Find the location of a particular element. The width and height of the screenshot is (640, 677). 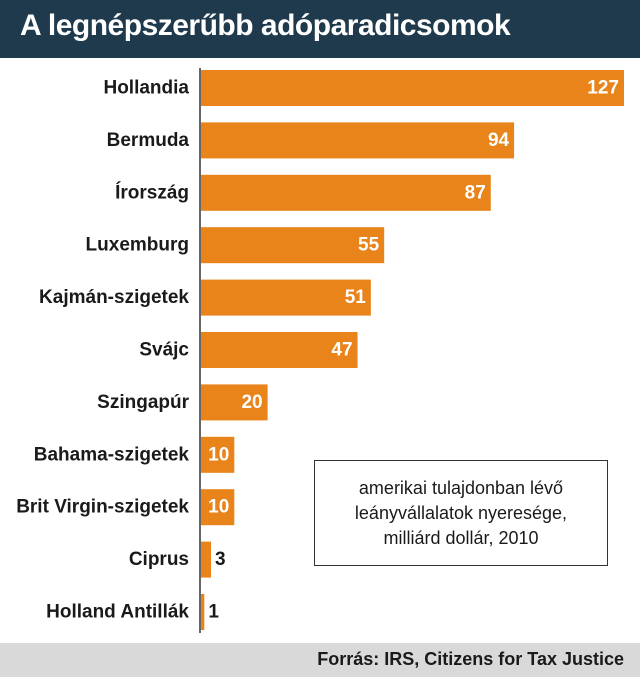

source-bar: Forrás: IRS, Citizens for Tax Justice is located at coordinates (320, 660).